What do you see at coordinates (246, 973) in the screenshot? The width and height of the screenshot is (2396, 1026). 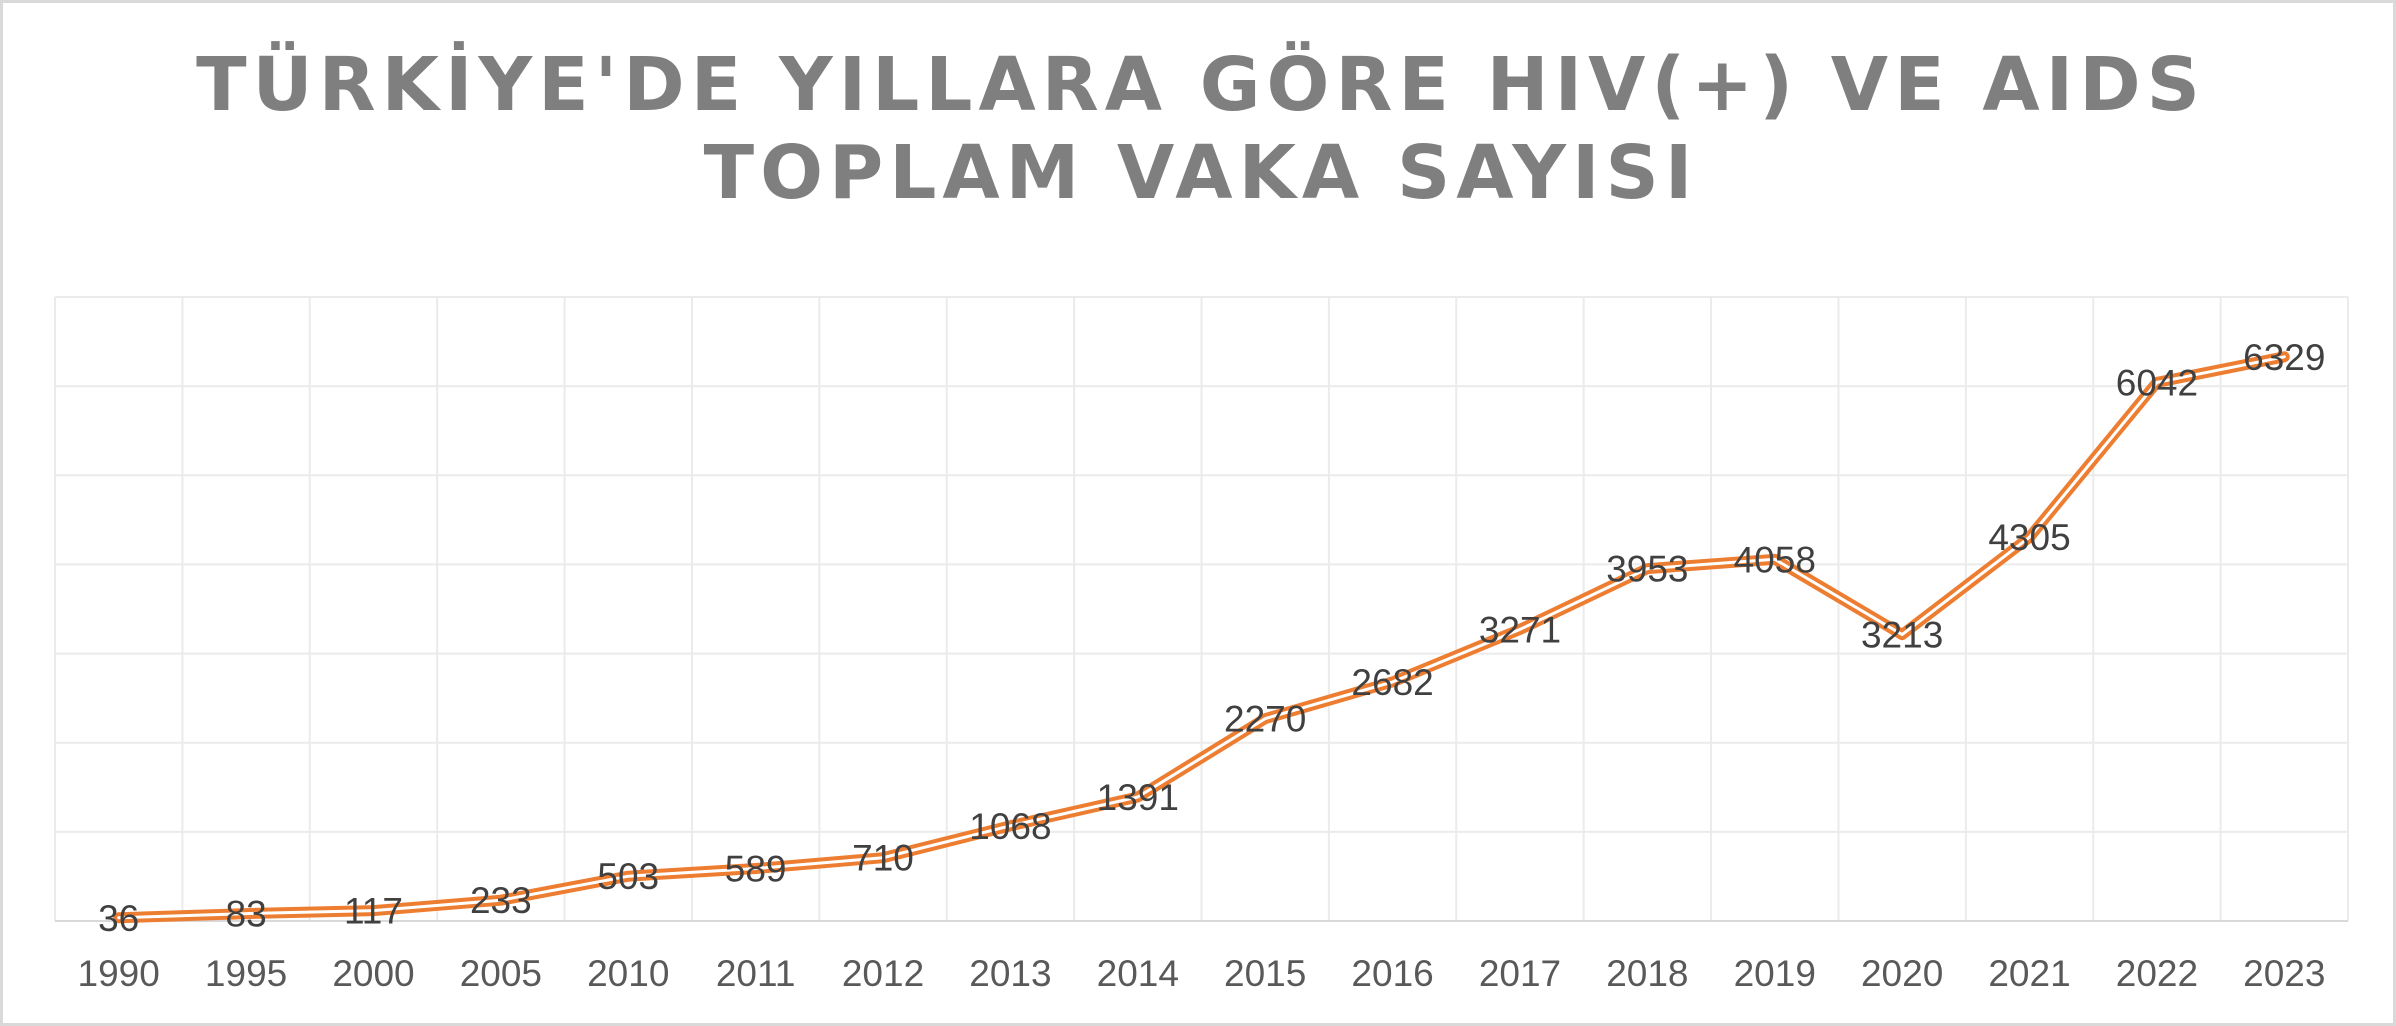 I see `x-tick-label: 1995` at bounding box center [246, 973].